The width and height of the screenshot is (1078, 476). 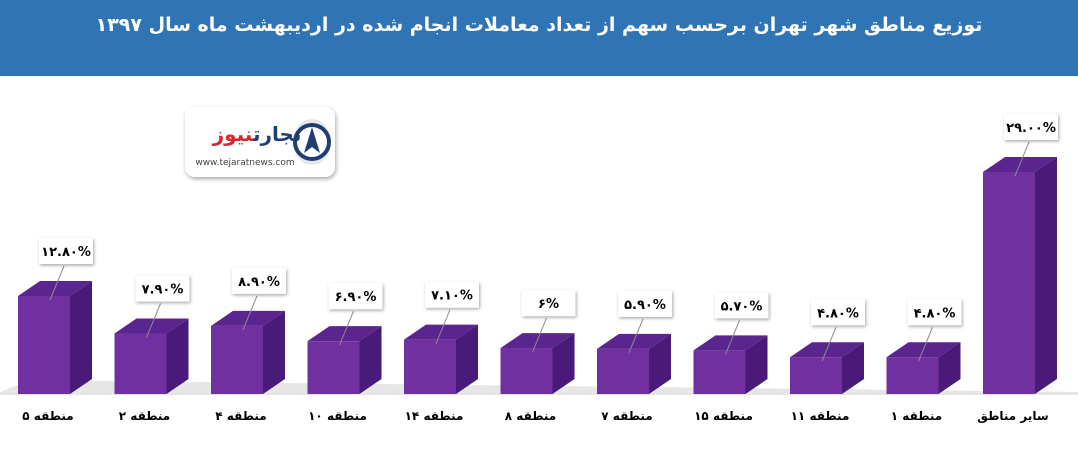 I want to click on data-label: ۸.۹۰%, so click(x=259, y=282).